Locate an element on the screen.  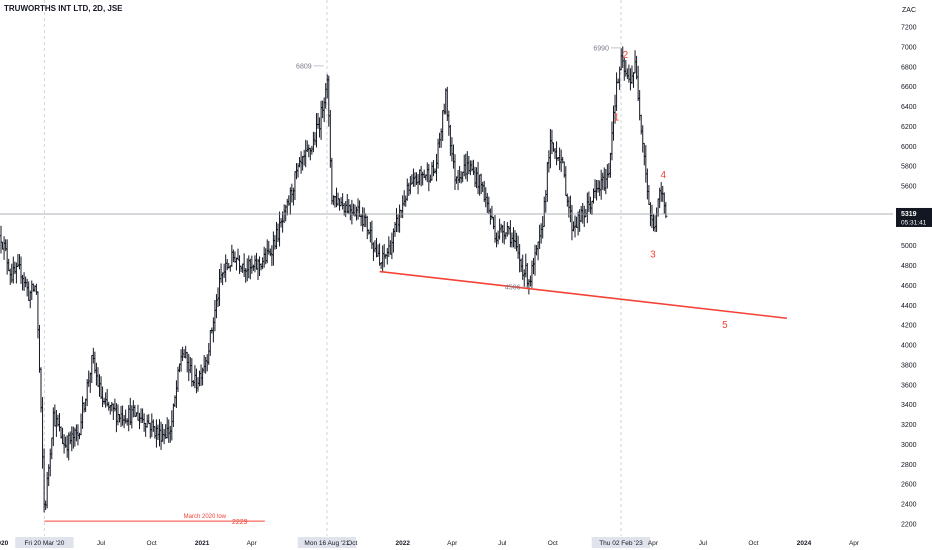
time-highlight-label: Thu 02 Feb '23 is located at coordinates (621, 543).